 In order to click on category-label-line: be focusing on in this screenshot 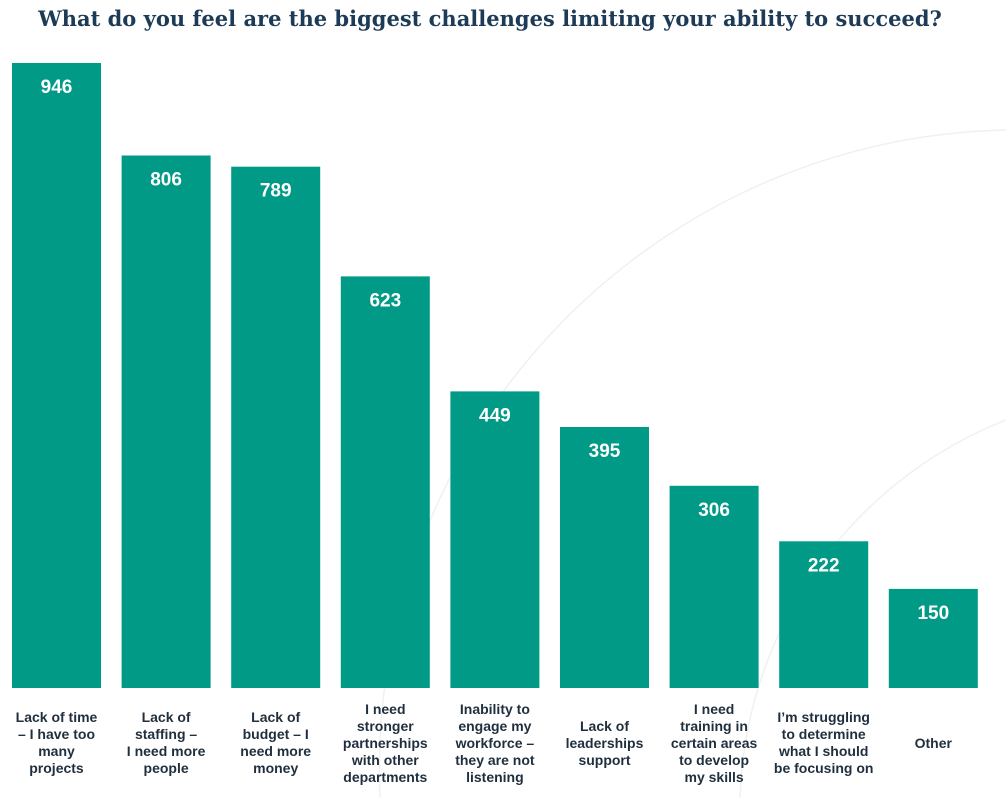, I will do `click(823, 768)`.